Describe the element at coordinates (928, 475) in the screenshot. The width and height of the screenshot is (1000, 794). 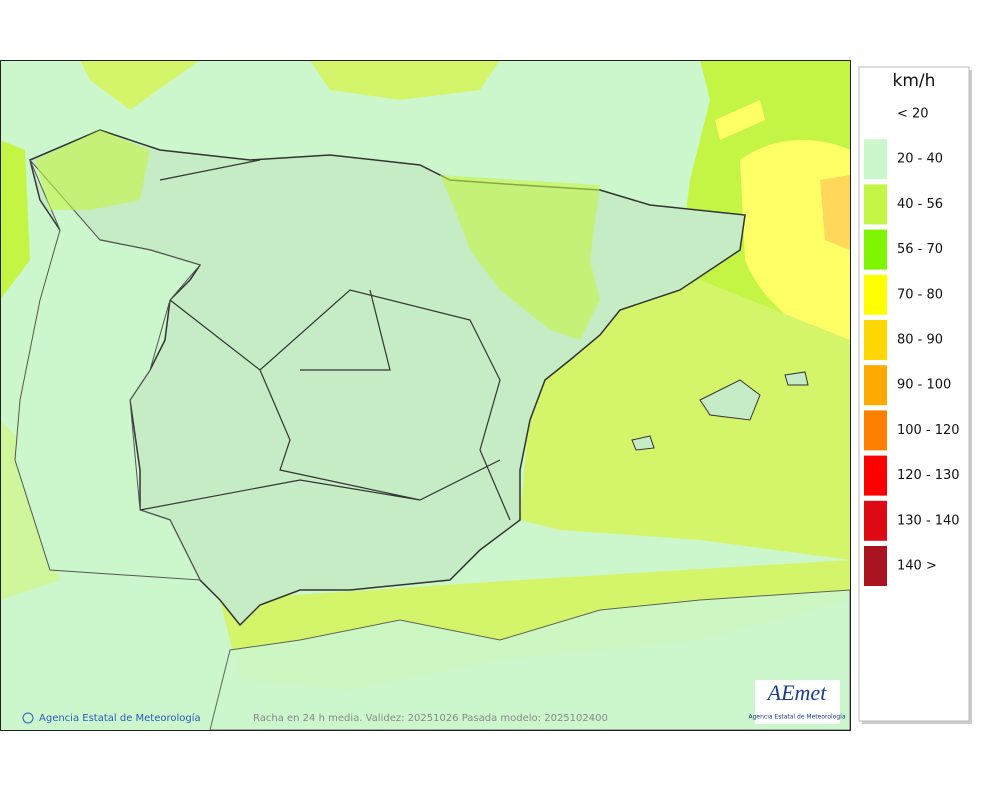
I see `legend-label: 120 - 130` at that location.